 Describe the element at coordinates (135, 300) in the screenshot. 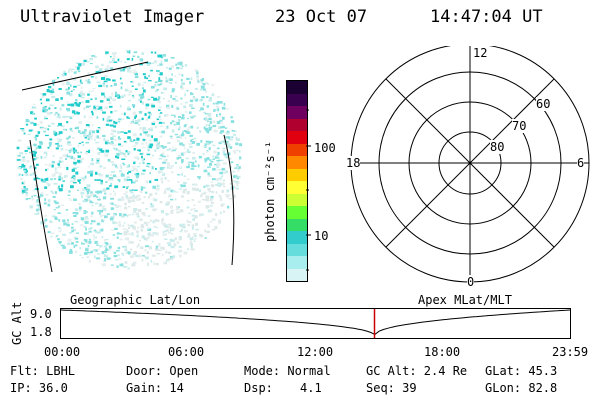

I see `timeline-left-title: Geographic Lat/Lon` at that location.